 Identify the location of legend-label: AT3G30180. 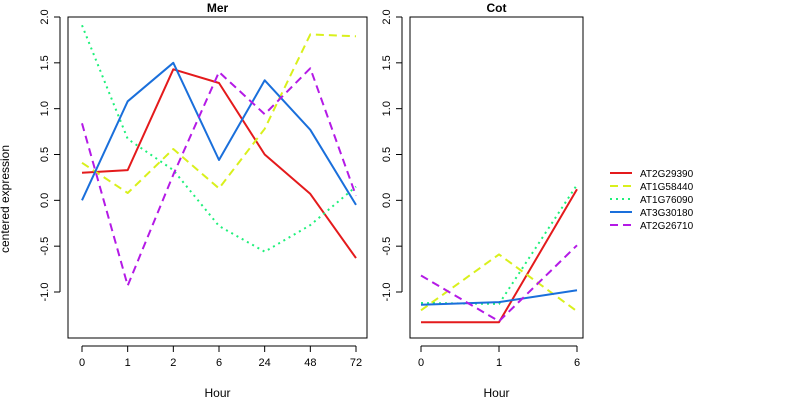
(667, 213).